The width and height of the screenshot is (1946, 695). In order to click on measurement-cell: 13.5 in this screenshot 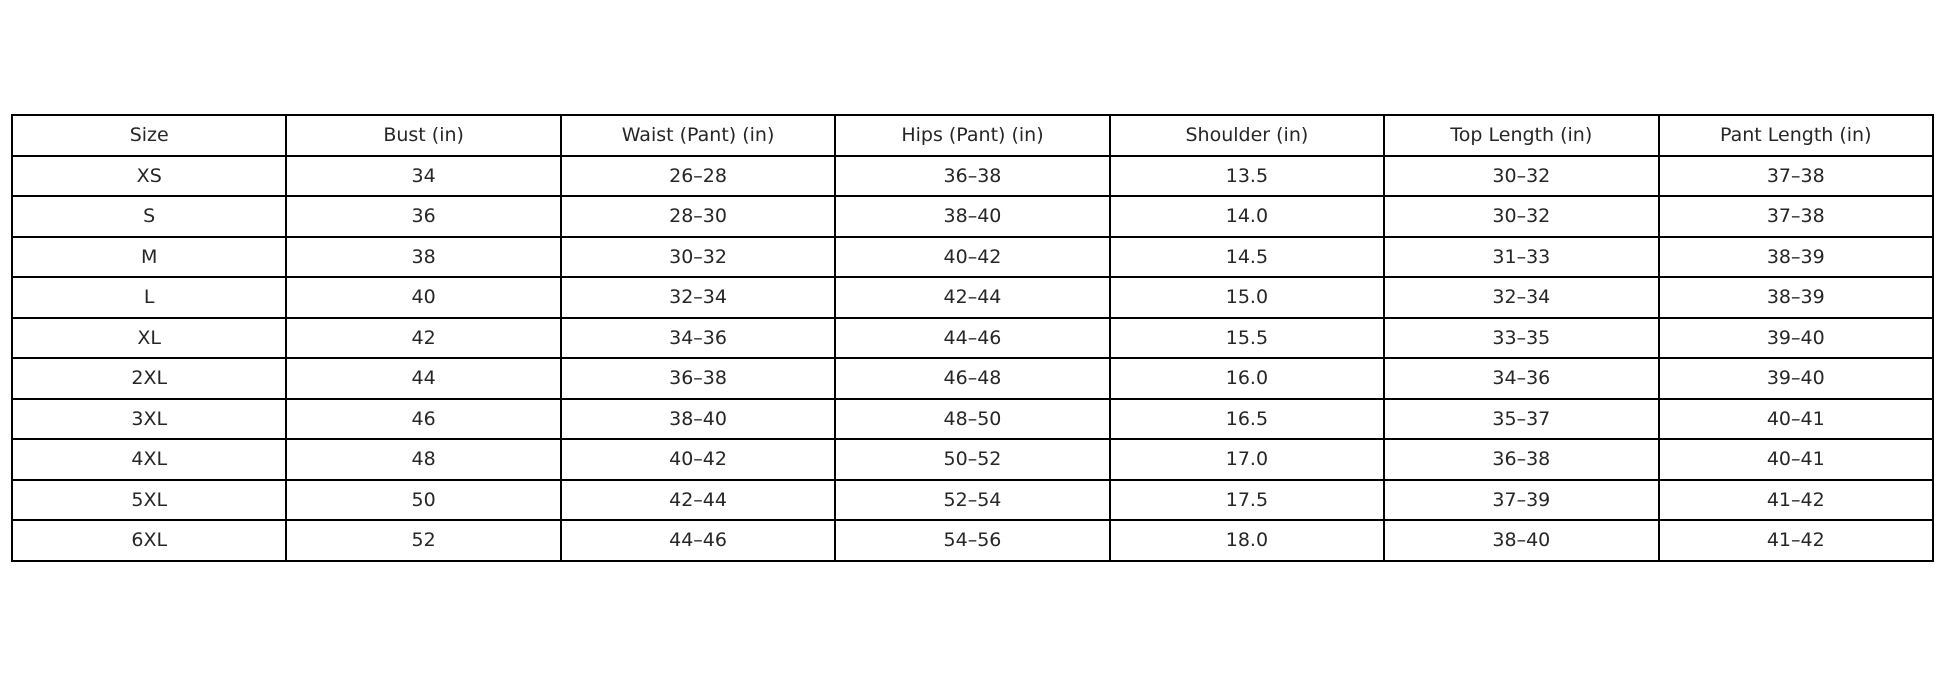, I will do `click(1247, 175)`.